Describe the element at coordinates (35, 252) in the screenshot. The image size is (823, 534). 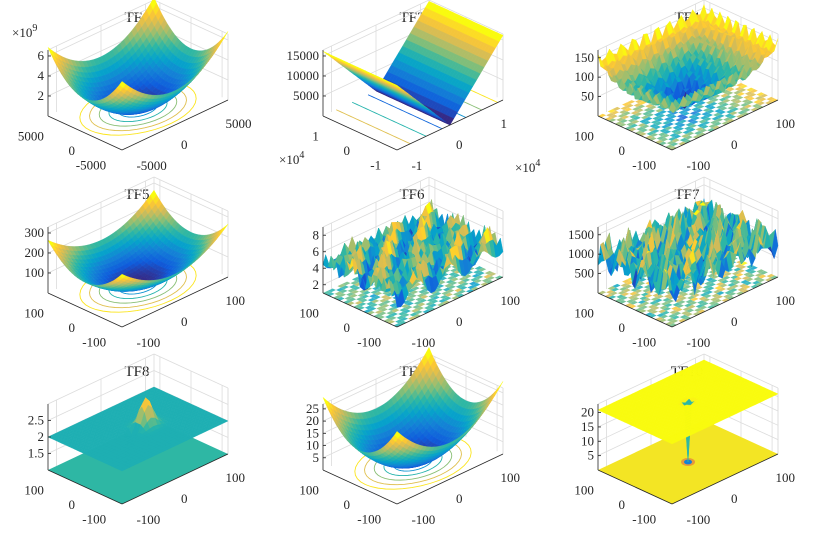
I see `z-tick-label: 200` at that location.